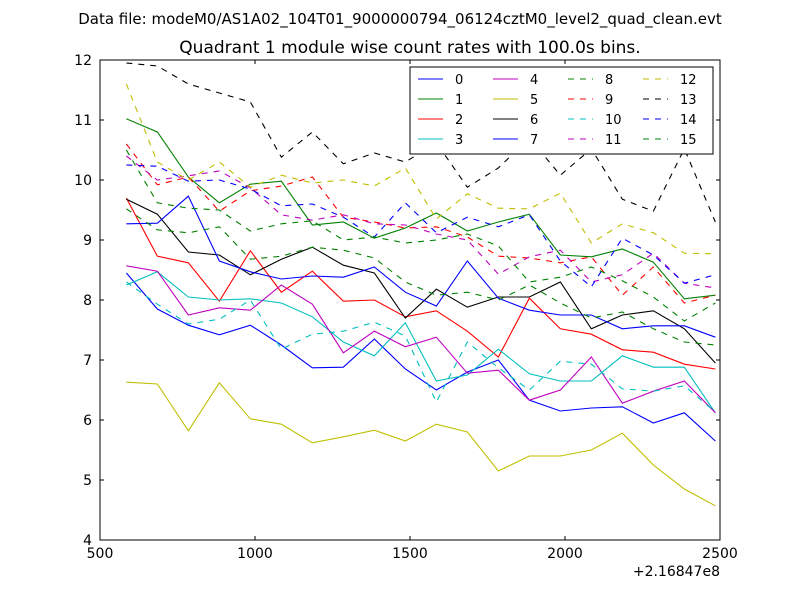 This screenshot has width=800, height=600. I want to click on x-tick-label: 2500, so click(720, 554).